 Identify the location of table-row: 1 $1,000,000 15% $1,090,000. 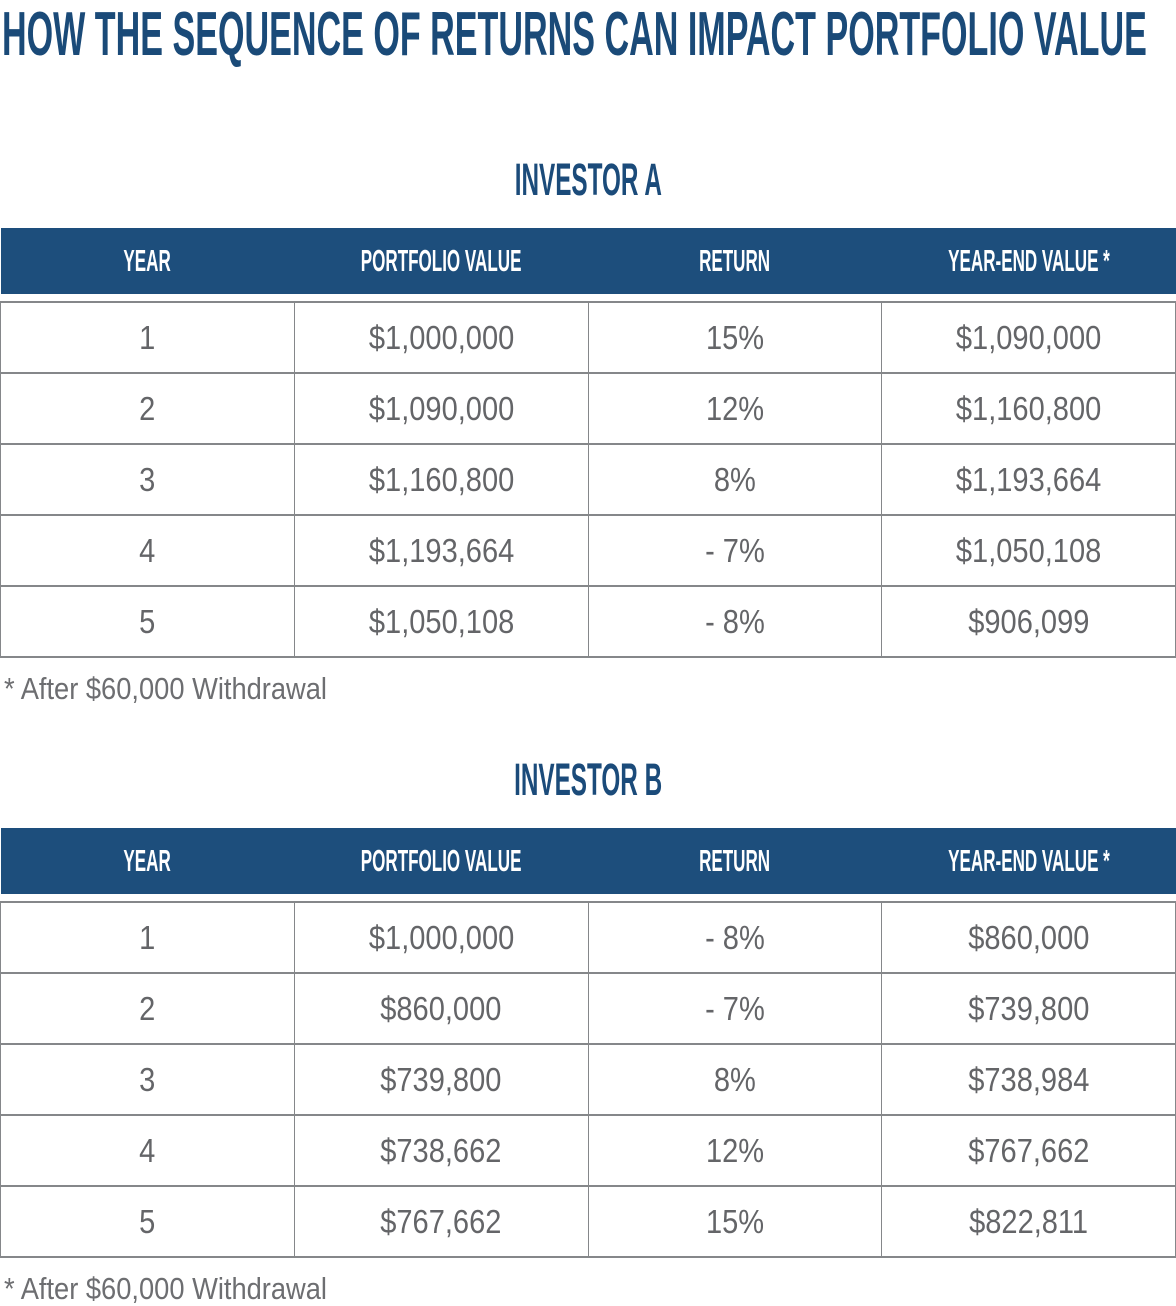
(588, 337).